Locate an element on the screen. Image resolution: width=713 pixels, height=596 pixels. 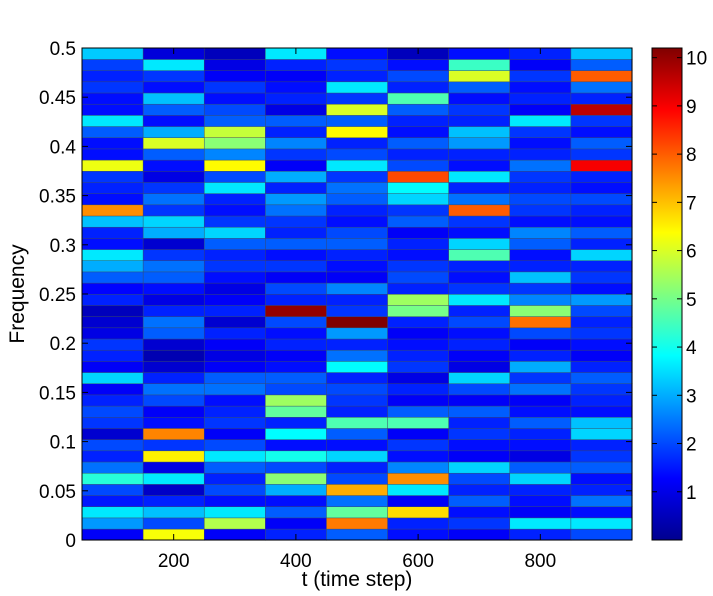
y-tick-label: 0.35 is located at coordinates (57, 197).